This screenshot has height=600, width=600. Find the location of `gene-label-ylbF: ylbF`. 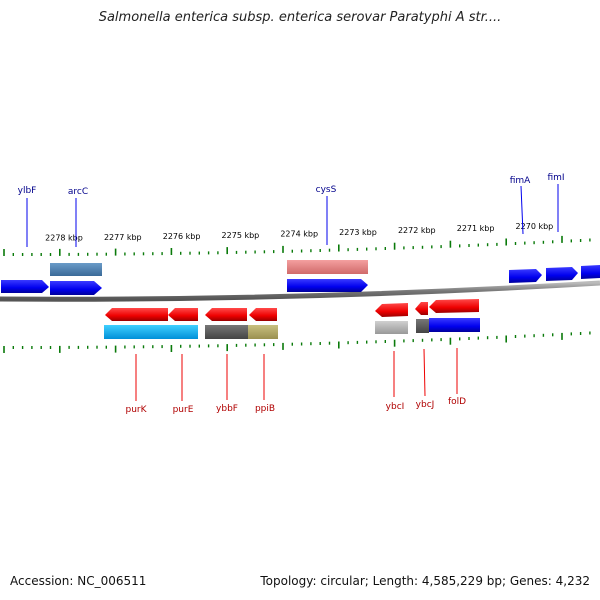

gene-label-ylbF: ylbF is located at coordinates (27, 191).